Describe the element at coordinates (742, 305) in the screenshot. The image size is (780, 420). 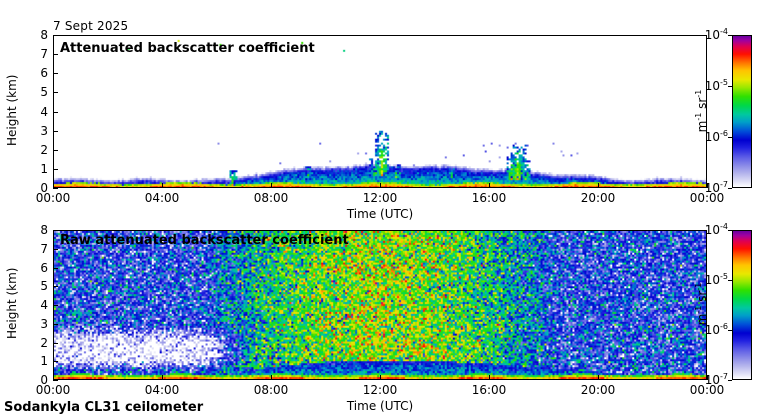
I see `colorbar-bottom` at that location.